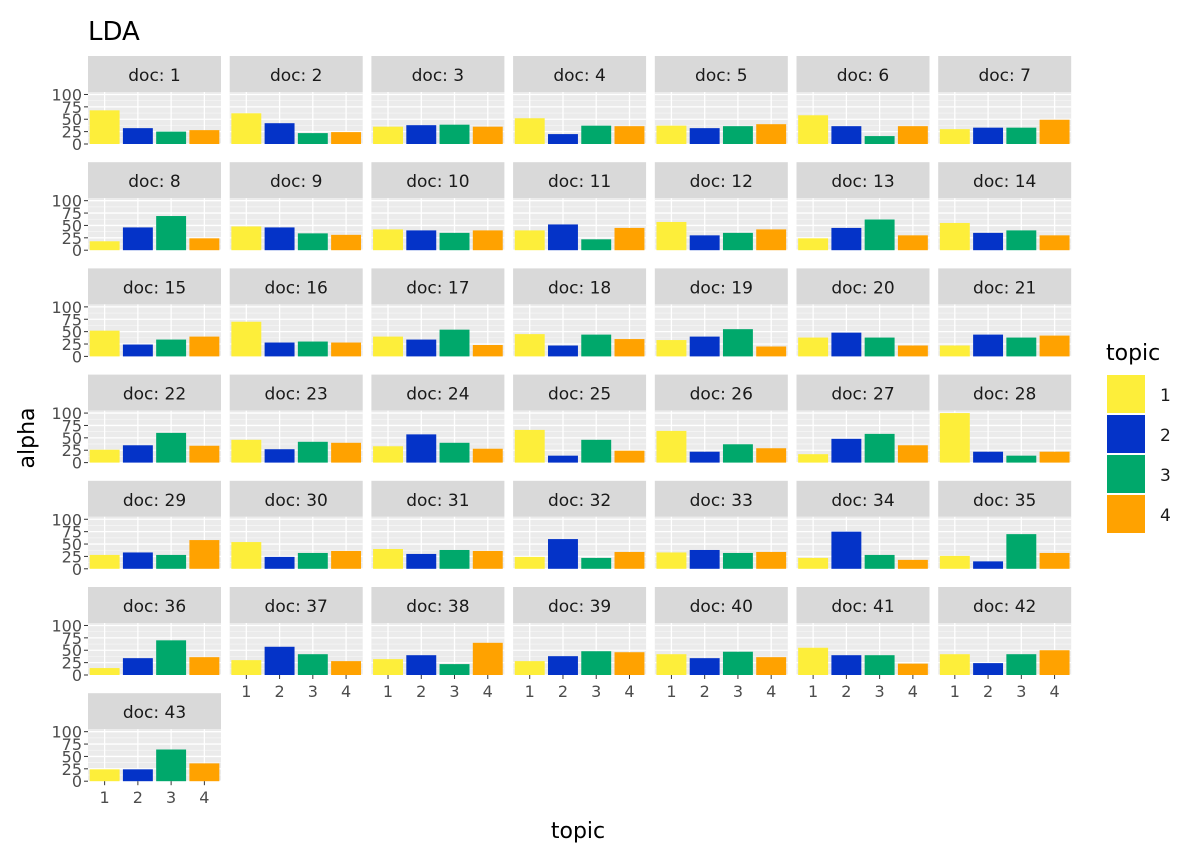 The image size is (1200, 861). I want to click on facet-label: doc: 19, so click(721, 288).